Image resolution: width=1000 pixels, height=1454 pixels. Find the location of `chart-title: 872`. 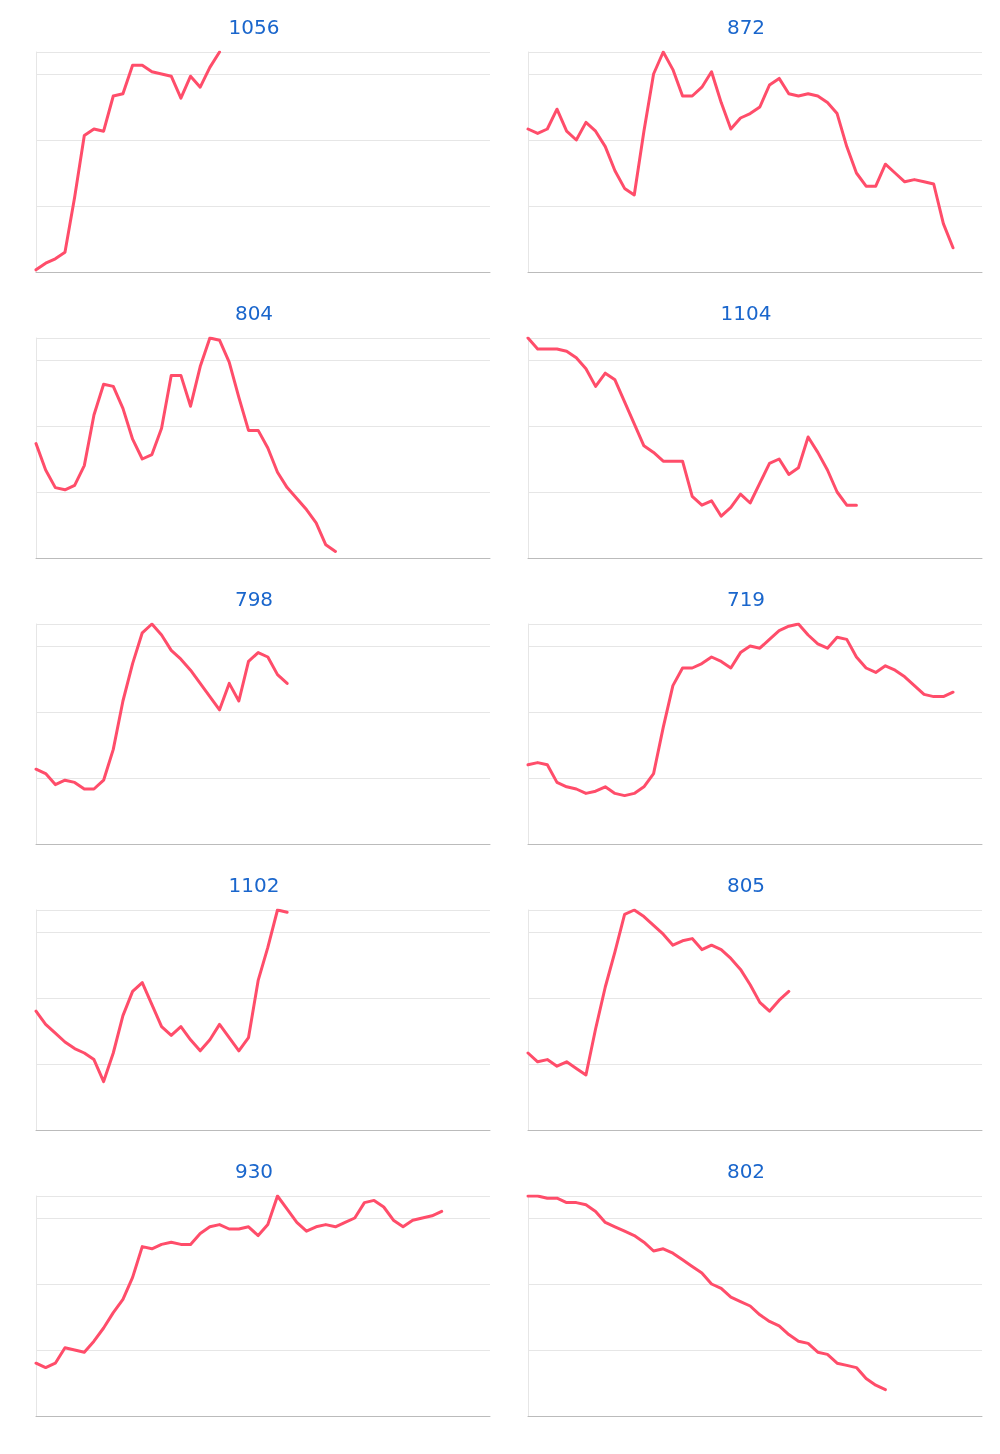

chart-title: 872 is located at coordinates (746, 27).